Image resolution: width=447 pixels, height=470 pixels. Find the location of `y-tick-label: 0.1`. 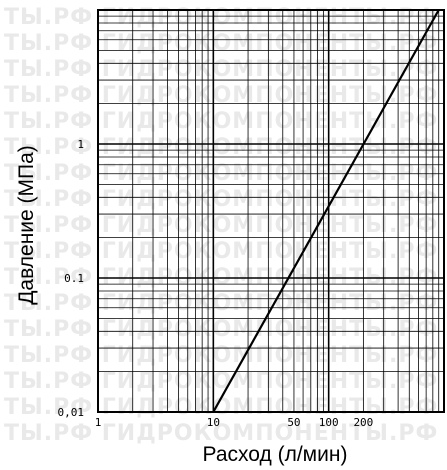

y-tick-label: 0.1 is located at coordinates (74, 278).